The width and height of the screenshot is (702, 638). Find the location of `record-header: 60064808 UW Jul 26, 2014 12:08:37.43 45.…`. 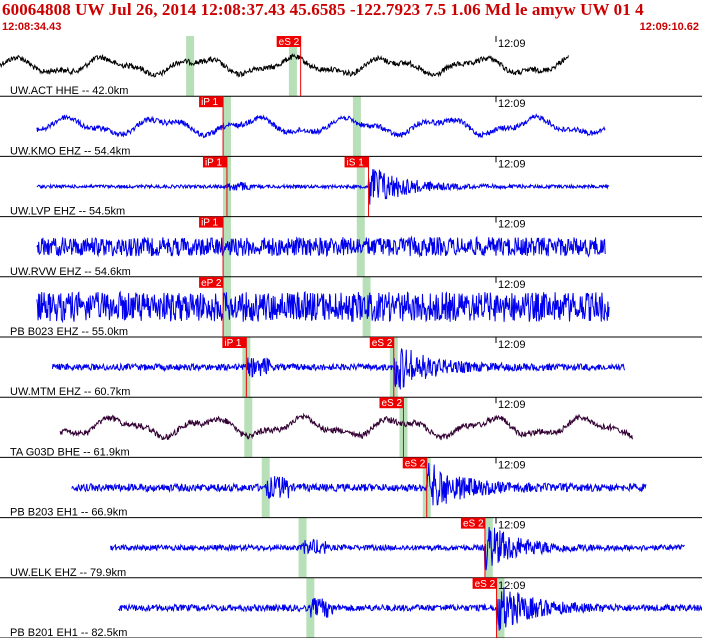

record-header: 60064808 UW Jul 26, 2014 12:08:37.43 45.… is located at coordinates (351, 18).